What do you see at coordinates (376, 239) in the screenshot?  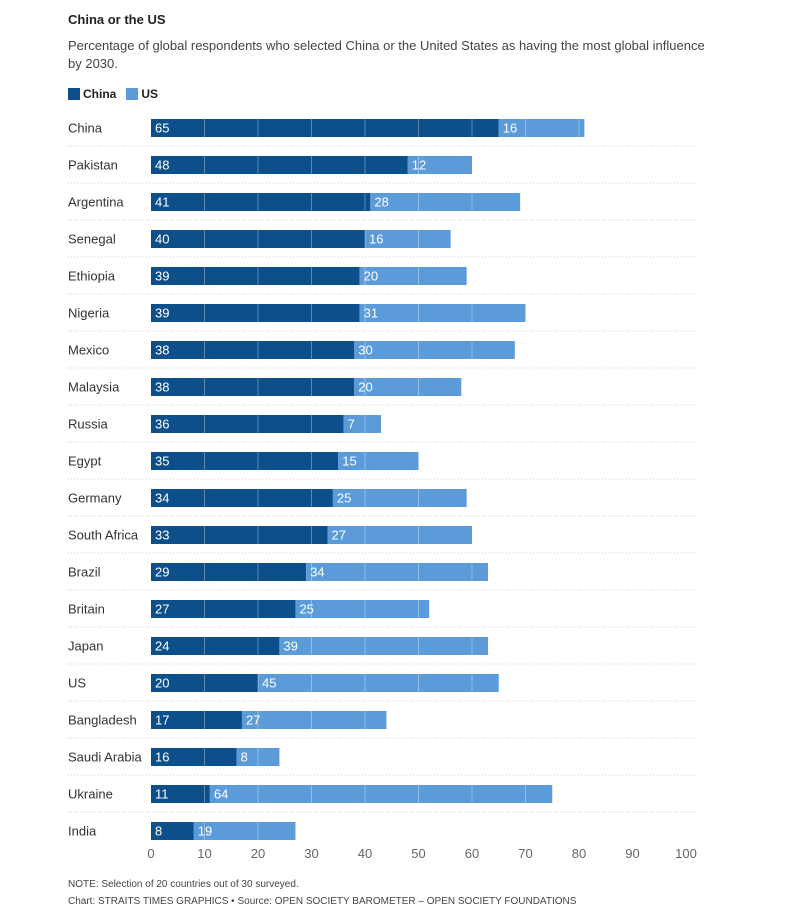 I see `value-label-us-senegal: 16` at bounding box center [376, 239].